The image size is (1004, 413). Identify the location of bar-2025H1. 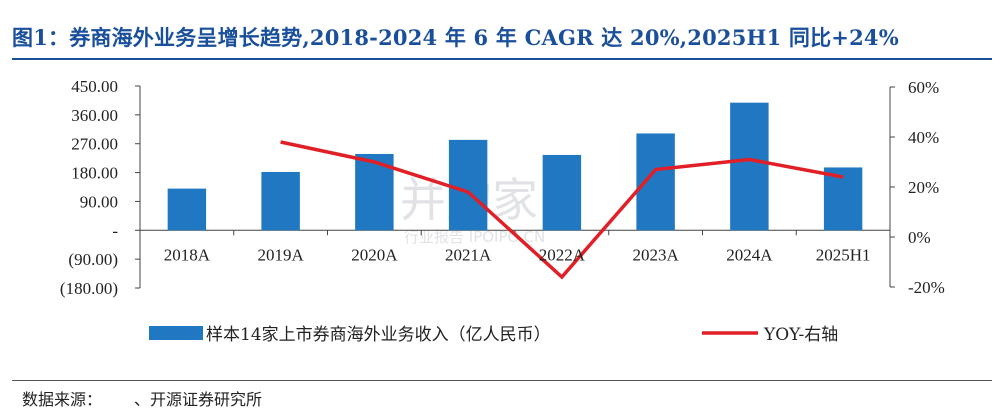
(843, 199).